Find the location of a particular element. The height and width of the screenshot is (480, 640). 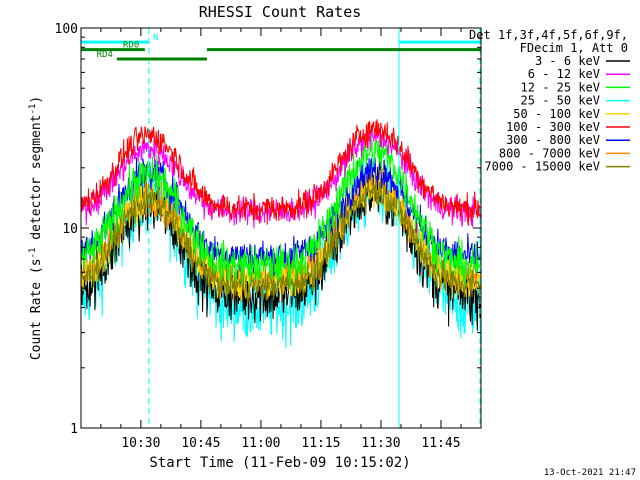

legend-entry-label: 6 - 12 keV is located at coordinates (564, 74).